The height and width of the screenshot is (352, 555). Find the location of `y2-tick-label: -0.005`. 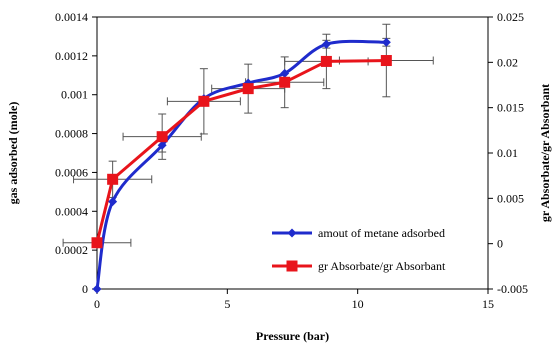

y2-tick-label: -0.005 is located at coordinates (512, 289).